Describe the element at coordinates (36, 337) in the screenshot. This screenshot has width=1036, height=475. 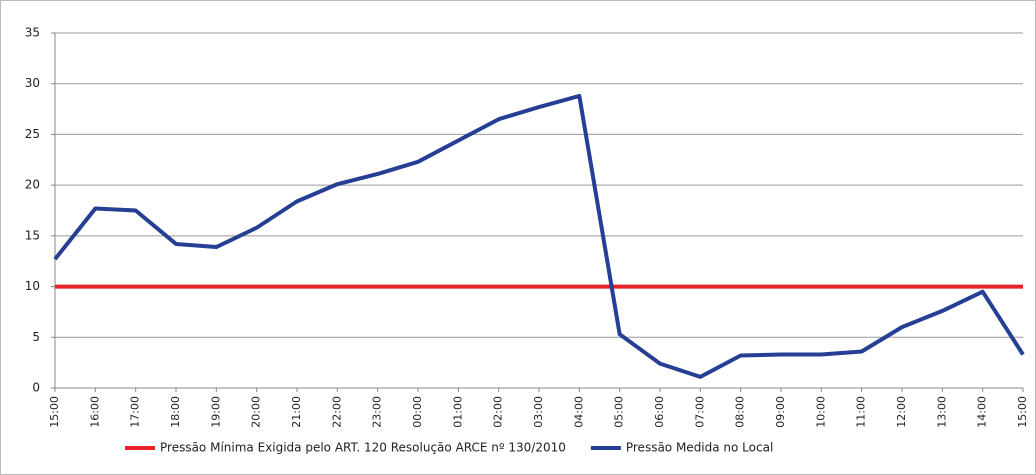
I see `y-tick-label: 5` at that location.